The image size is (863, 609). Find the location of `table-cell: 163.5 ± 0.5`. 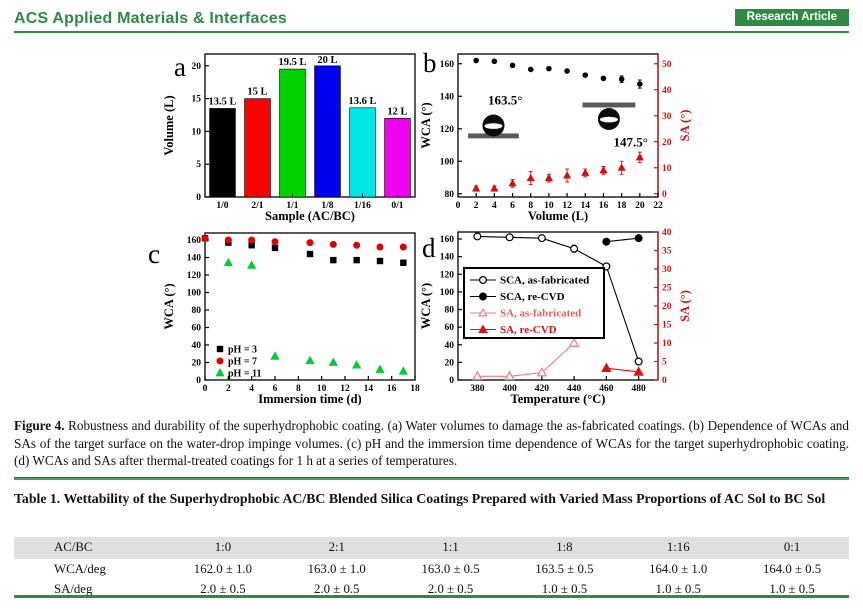

table-cell: 163.5 ± 0.5 is located at coordinates (564, 569).